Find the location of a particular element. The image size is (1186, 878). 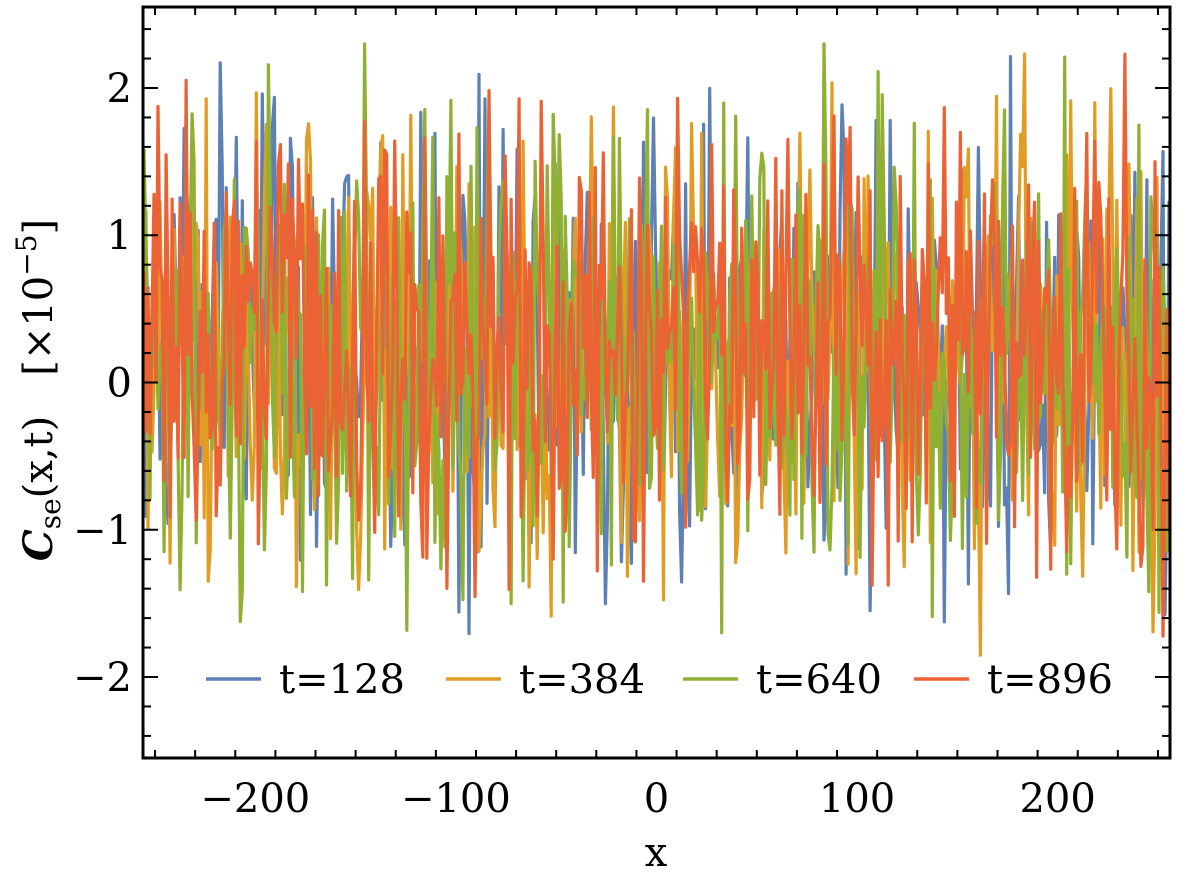

y-tick-label: 1 is located at coordinates (119, 236).